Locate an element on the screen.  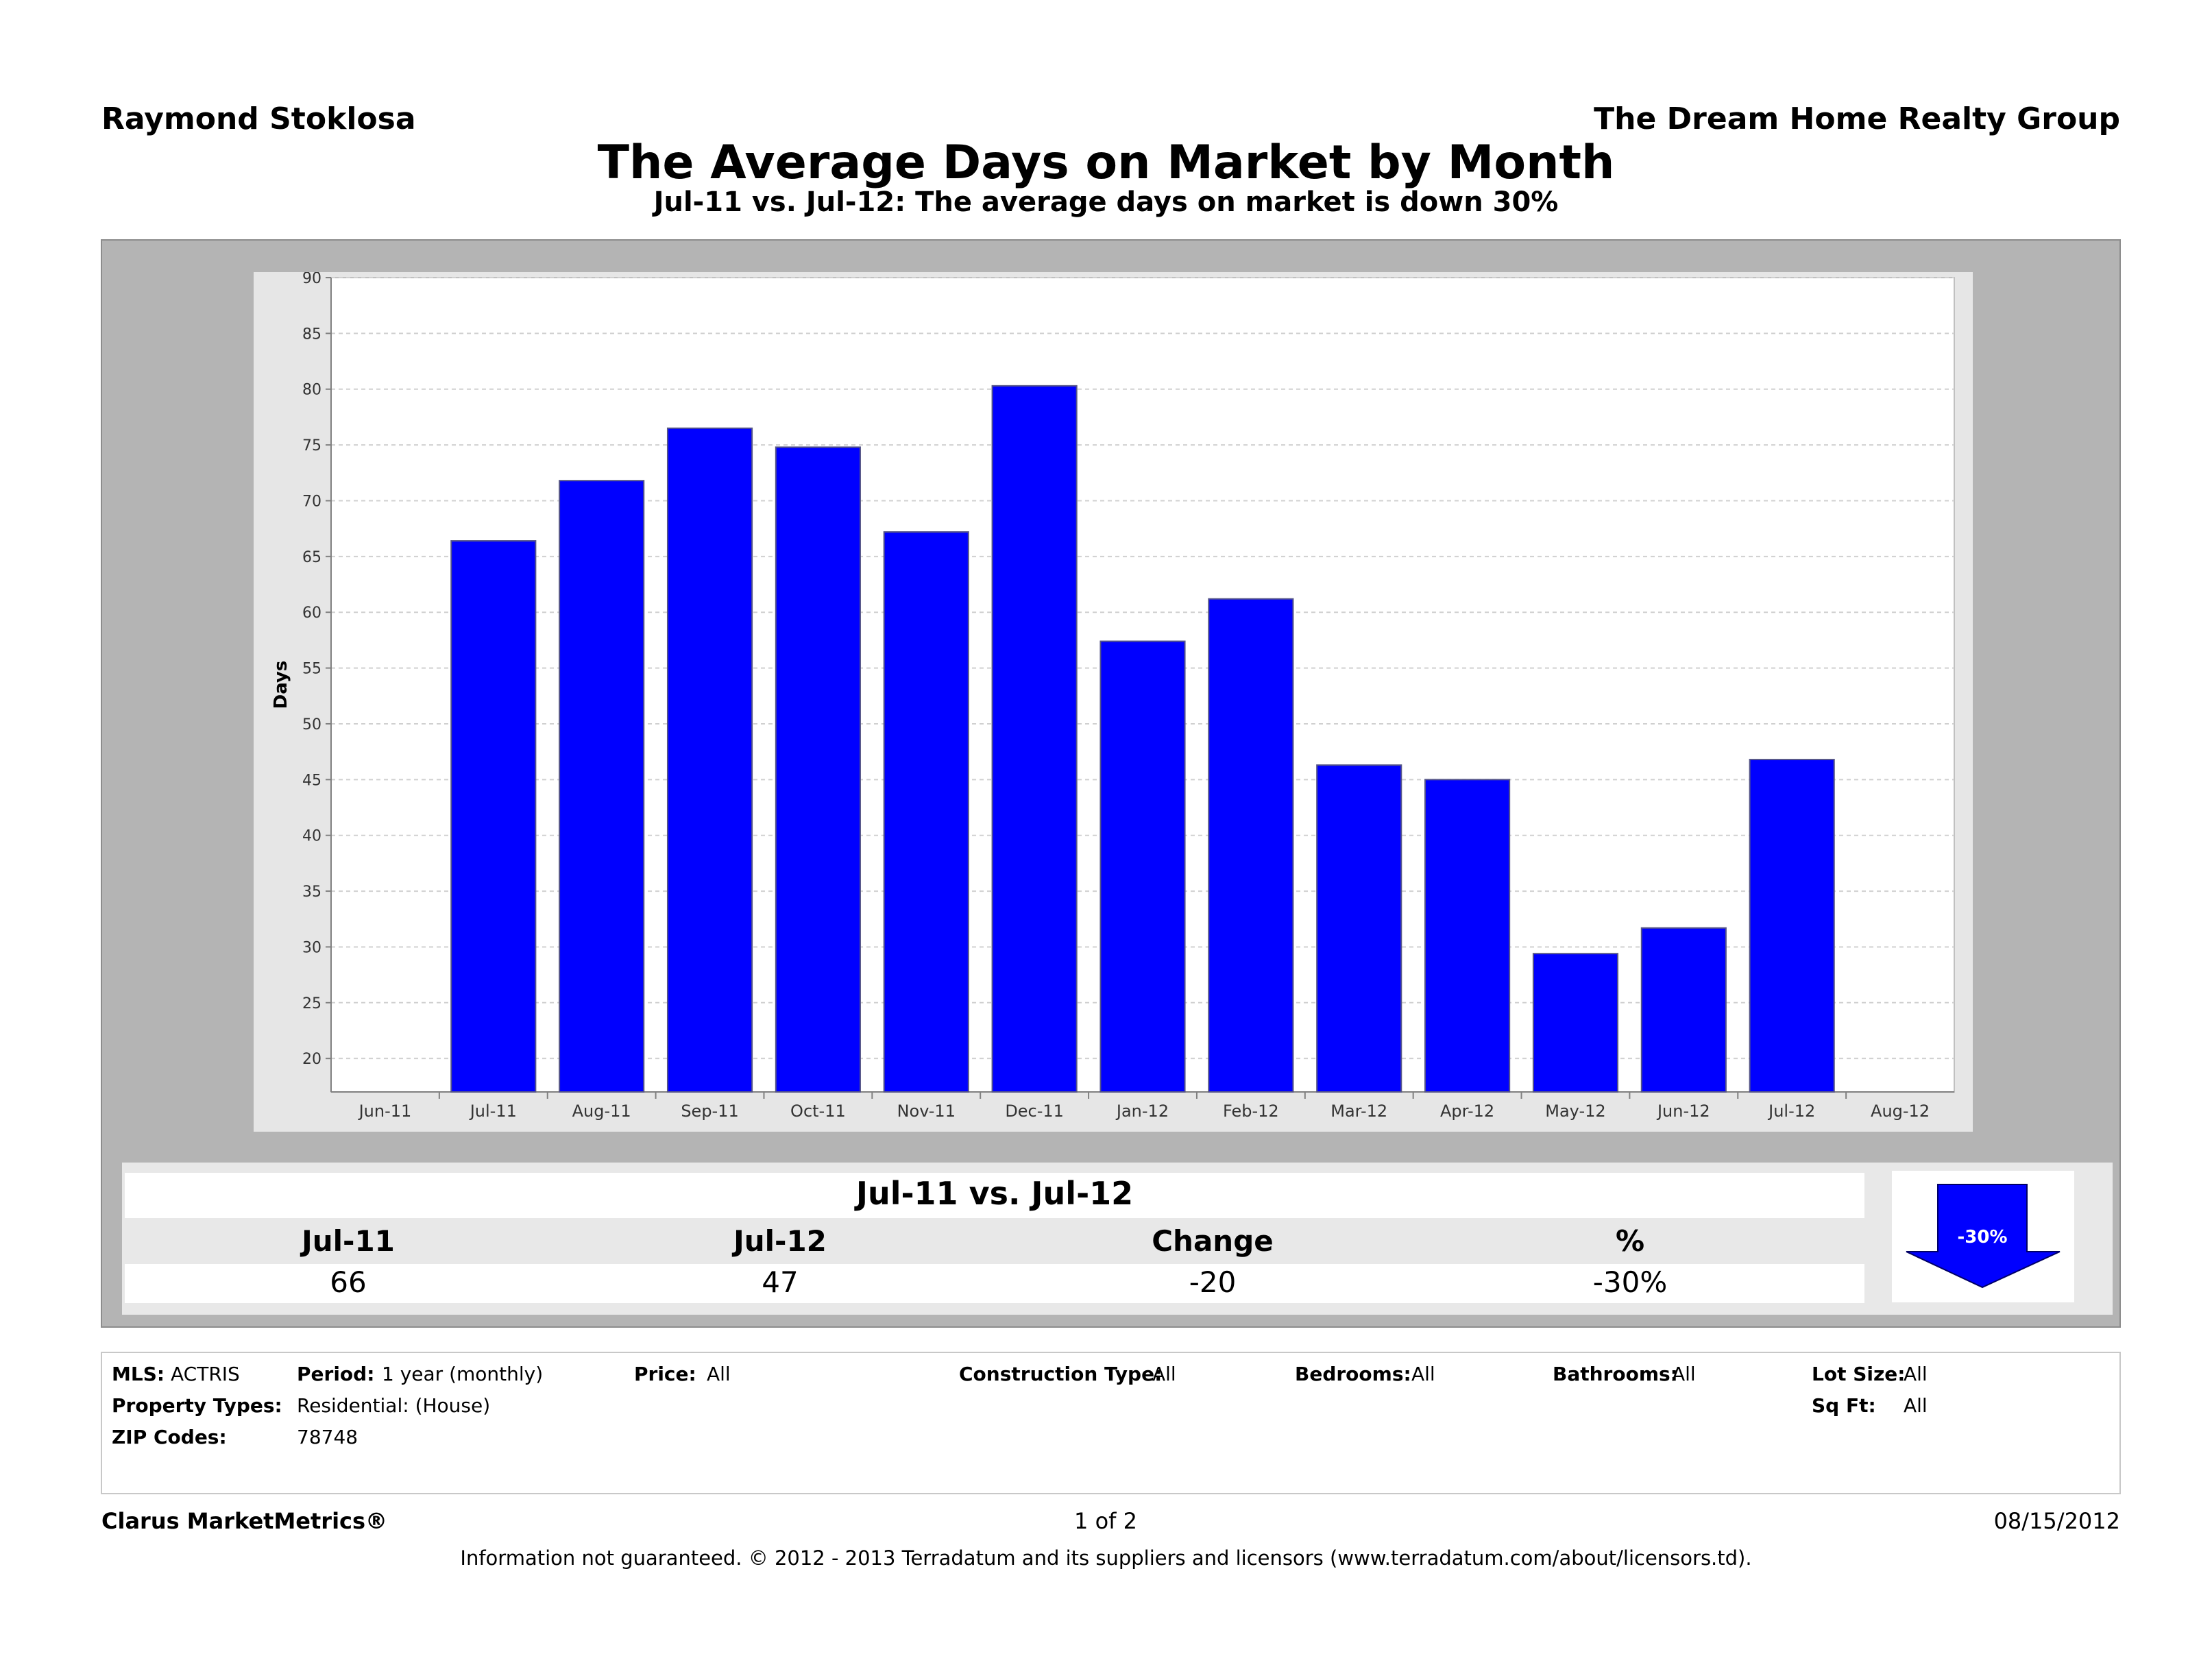
x-tick-label: Jul-11 is located at coordinates (493, 1111).